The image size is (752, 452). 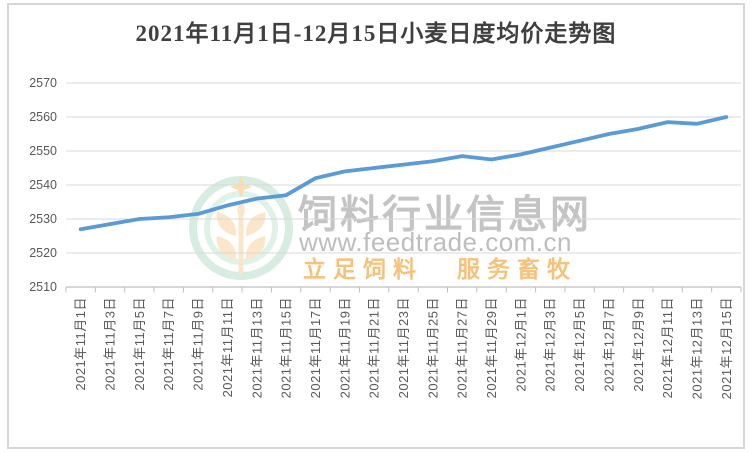 I want to click on y-axis-label: 2510, so click(x=43, y=287).